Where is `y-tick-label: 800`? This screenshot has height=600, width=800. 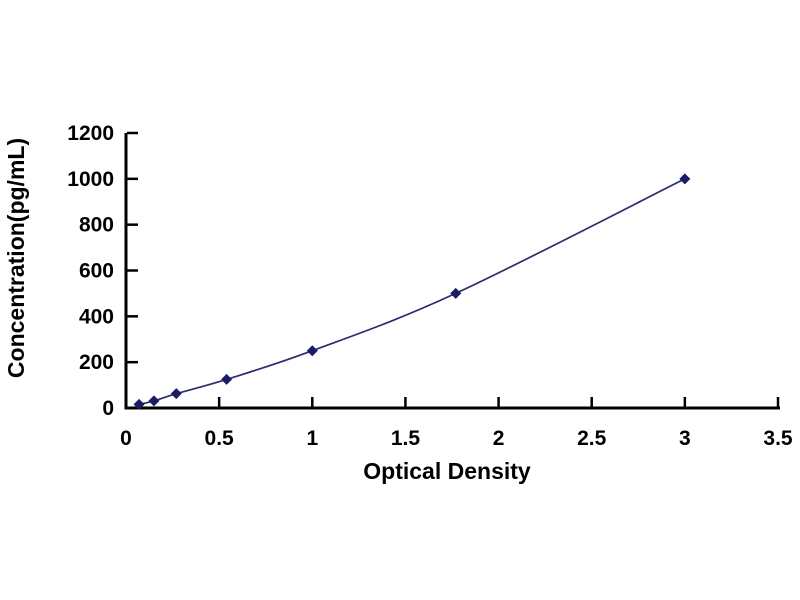
y-tick-label: 800 is located at coordinates (96, 225).